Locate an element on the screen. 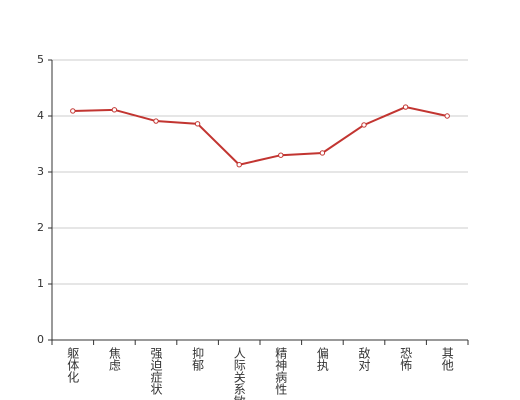  x-tick-label: 偏执 is located at coordinates (322, 359).